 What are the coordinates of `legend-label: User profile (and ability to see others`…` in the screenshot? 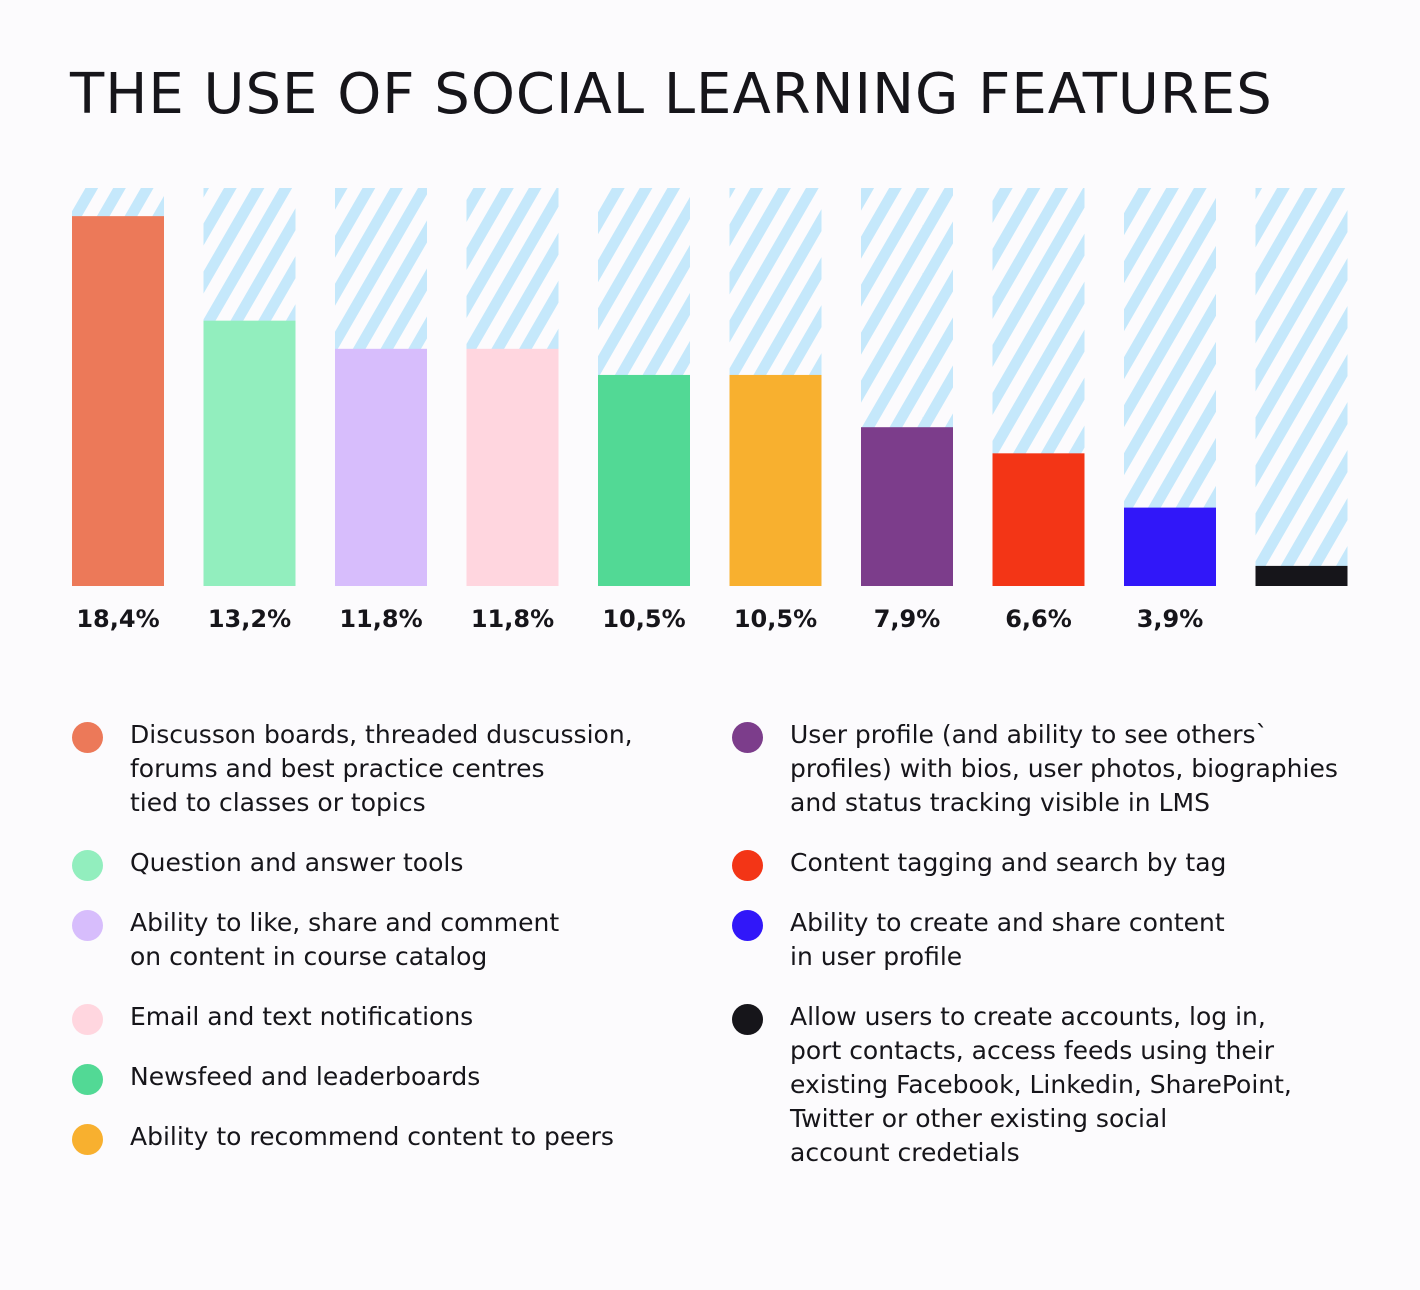 It's located at (1064, 768).